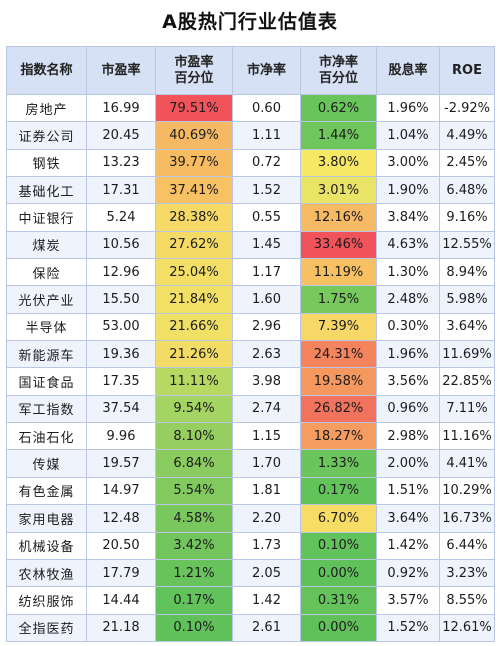  What do you see at coordinates (46, 381) in the screenshot?
I see `industry-name: 国证食品` at bounding box center [46, 381].